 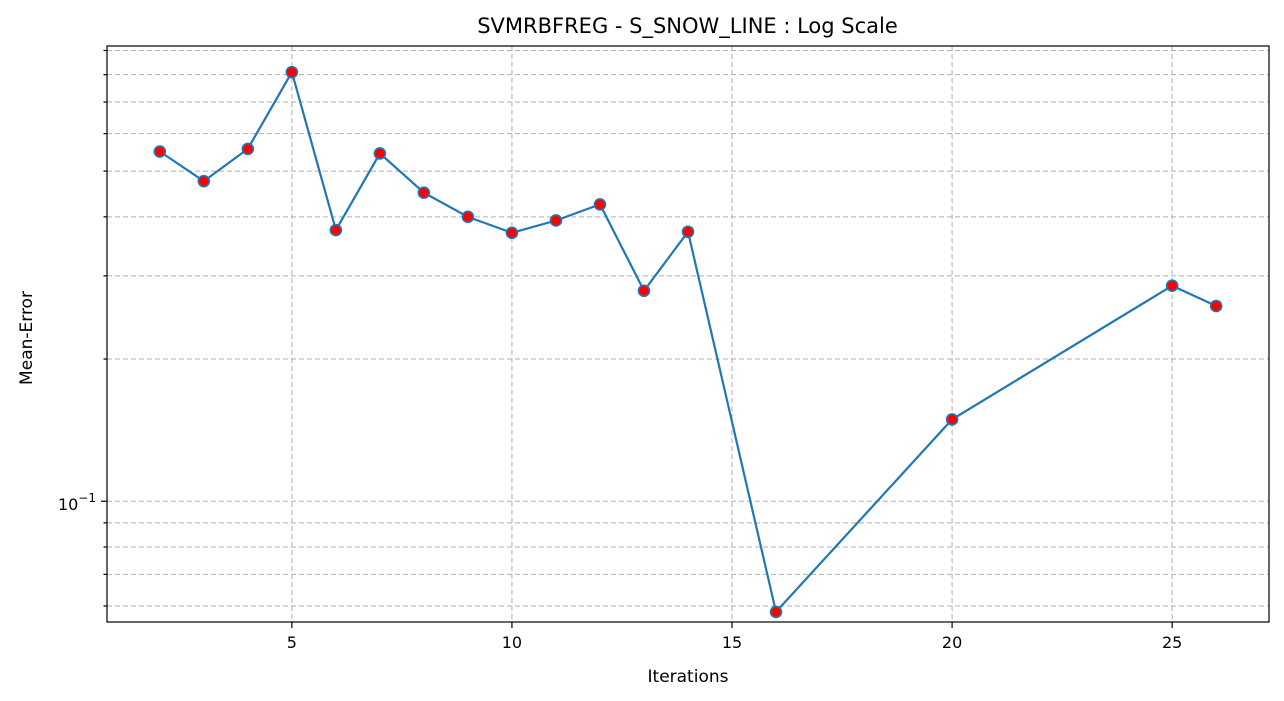 I want to click on y-axis-label: Mean-Error, so click(x=27, y=338).